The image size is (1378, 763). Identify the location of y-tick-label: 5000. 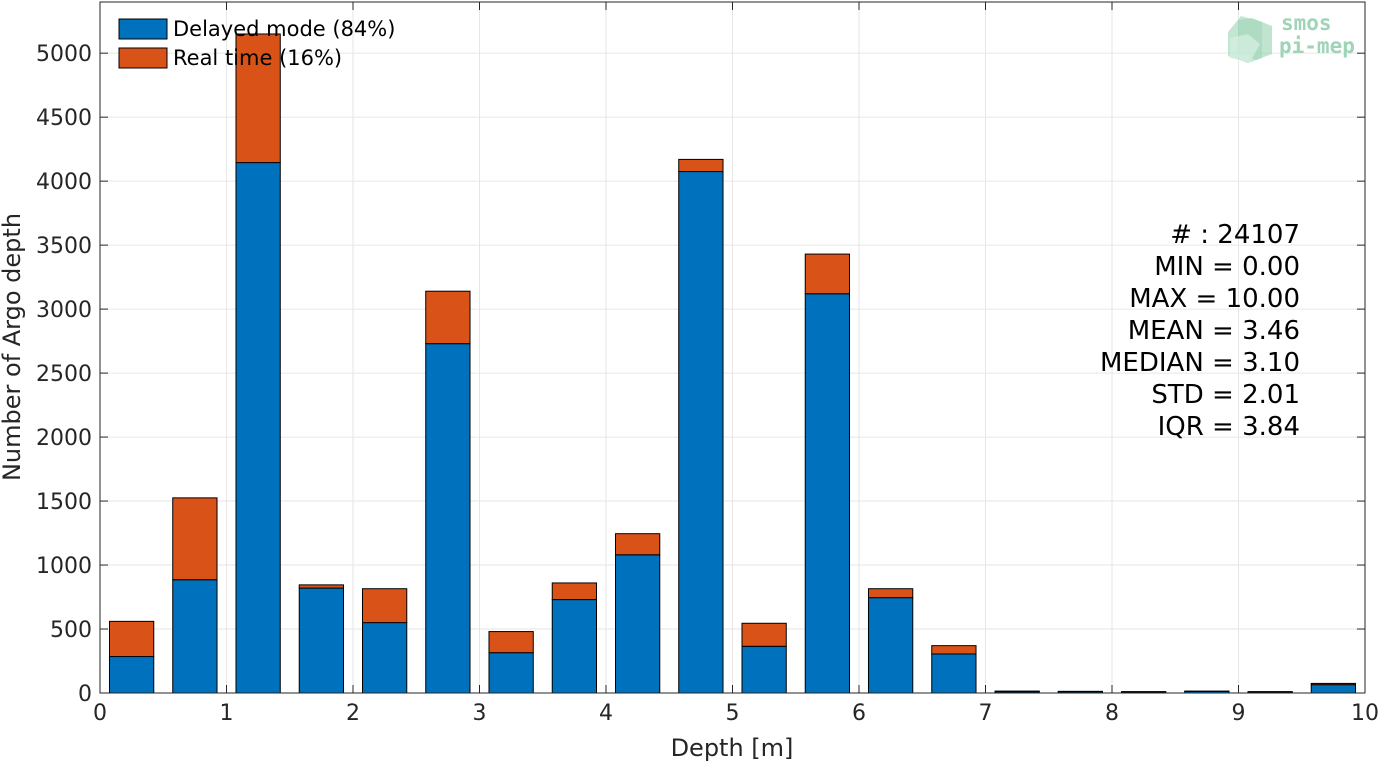
(64, 54).